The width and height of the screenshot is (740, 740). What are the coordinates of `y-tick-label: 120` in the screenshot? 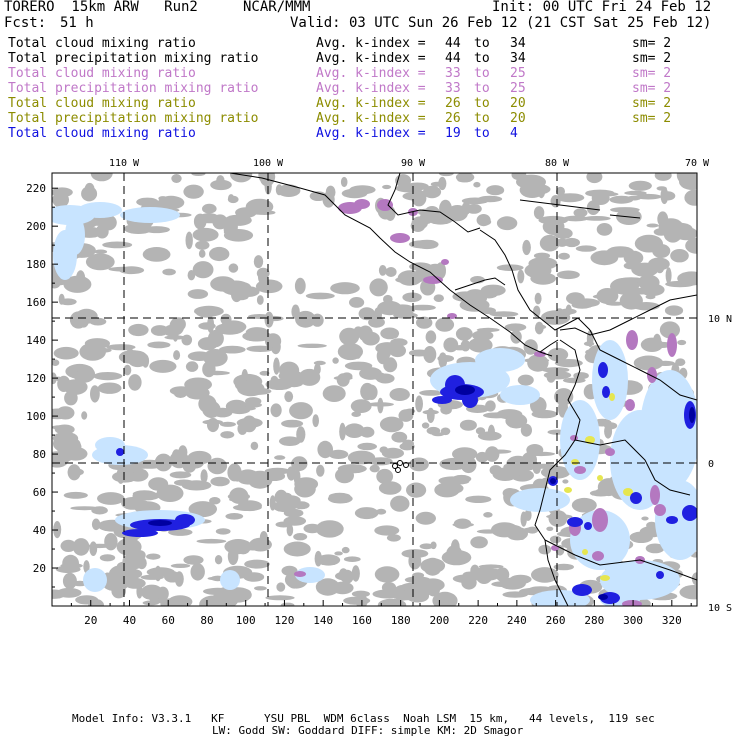 It's located at (36, 378).